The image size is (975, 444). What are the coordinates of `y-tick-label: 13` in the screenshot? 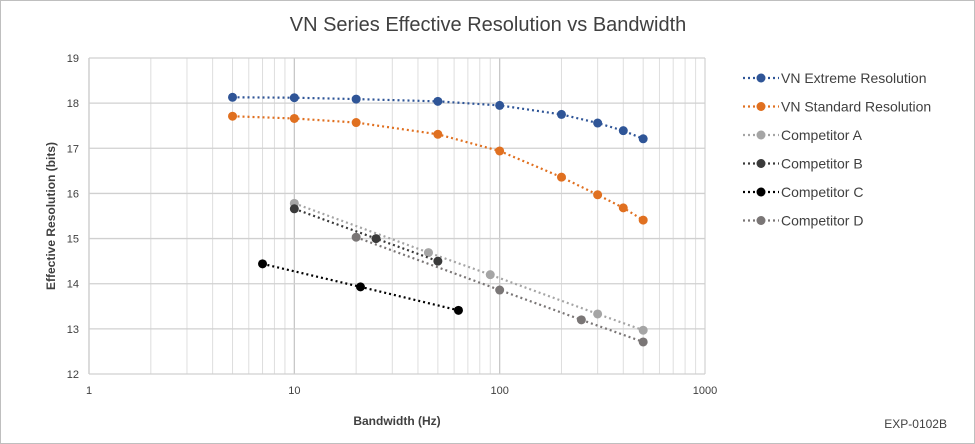 It's located at (73, 330).